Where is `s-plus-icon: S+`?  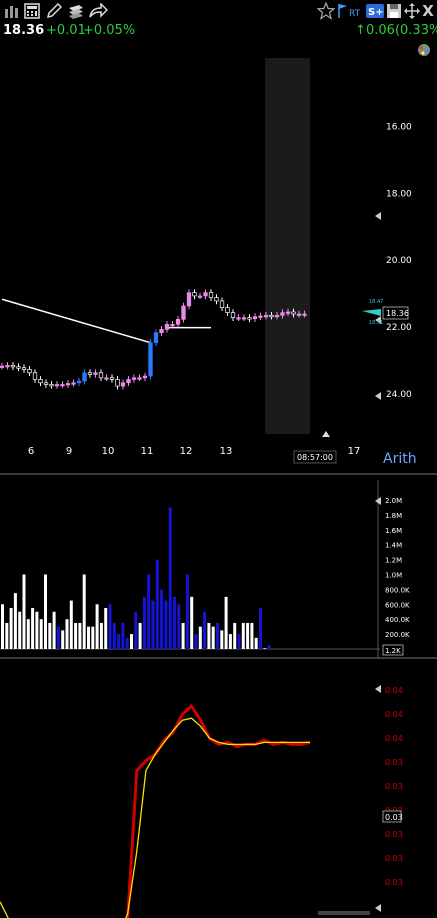 s-plus-icon: S+ is located at coordinates (375, 11).